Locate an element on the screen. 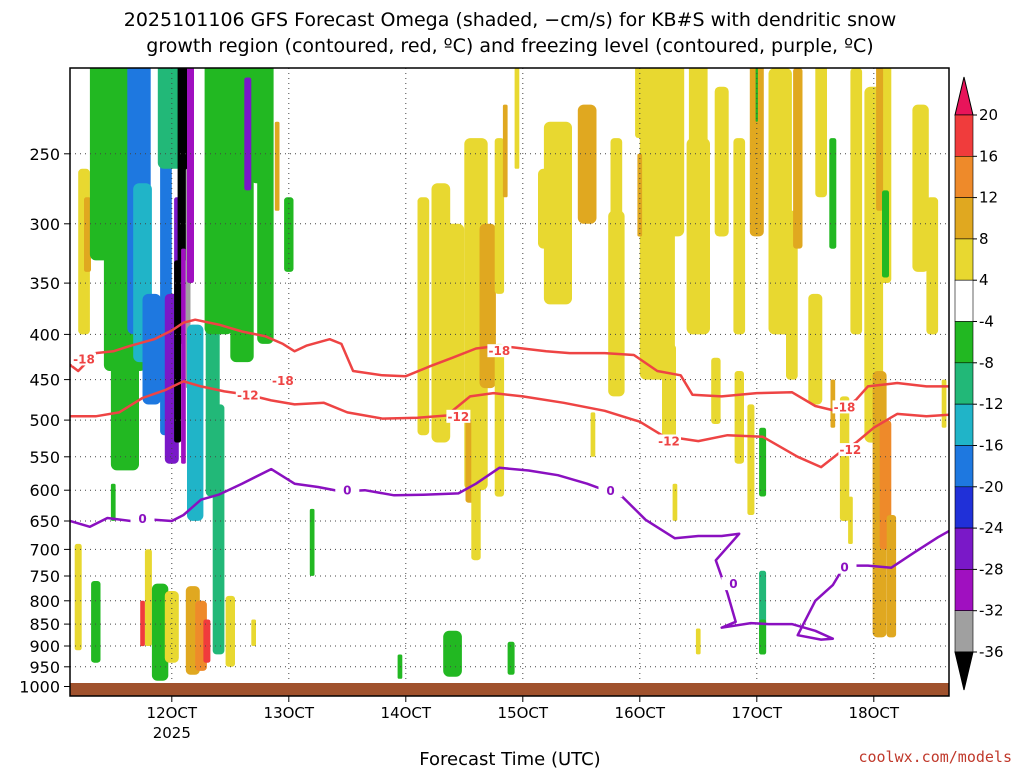  y-tick-label-450: 450 is located at coordinates (44, 380).